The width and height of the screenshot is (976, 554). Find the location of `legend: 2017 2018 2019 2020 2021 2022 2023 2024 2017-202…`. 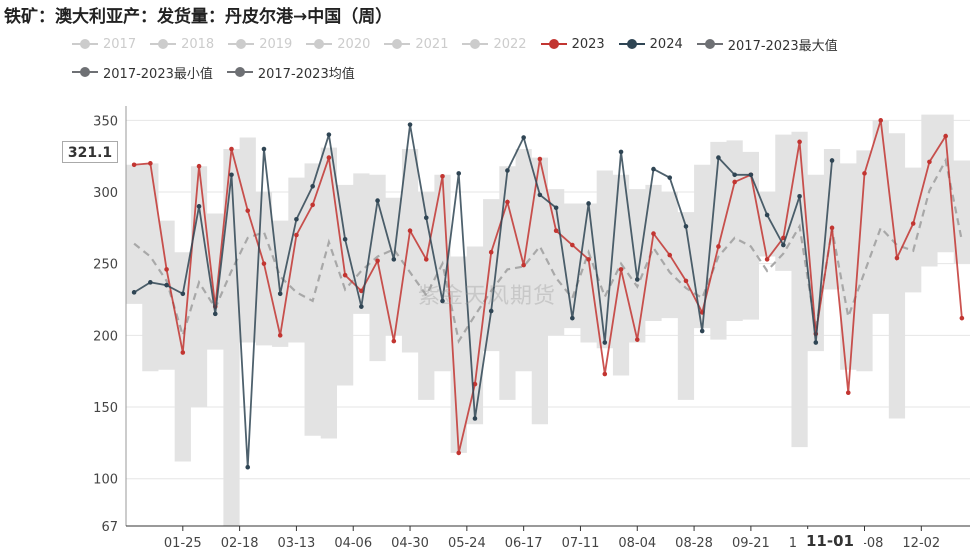

legend: 2017 2018 2019 2020 2021 2022 2023 2024 2017-202… is located at coordinates (512, 58).